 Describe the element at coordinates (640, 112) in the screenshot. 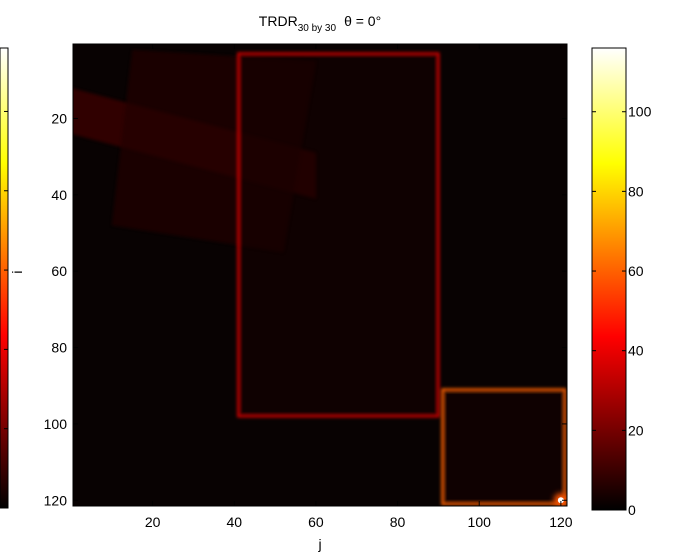

I see `colorbar-tick-label: 100` at that location.